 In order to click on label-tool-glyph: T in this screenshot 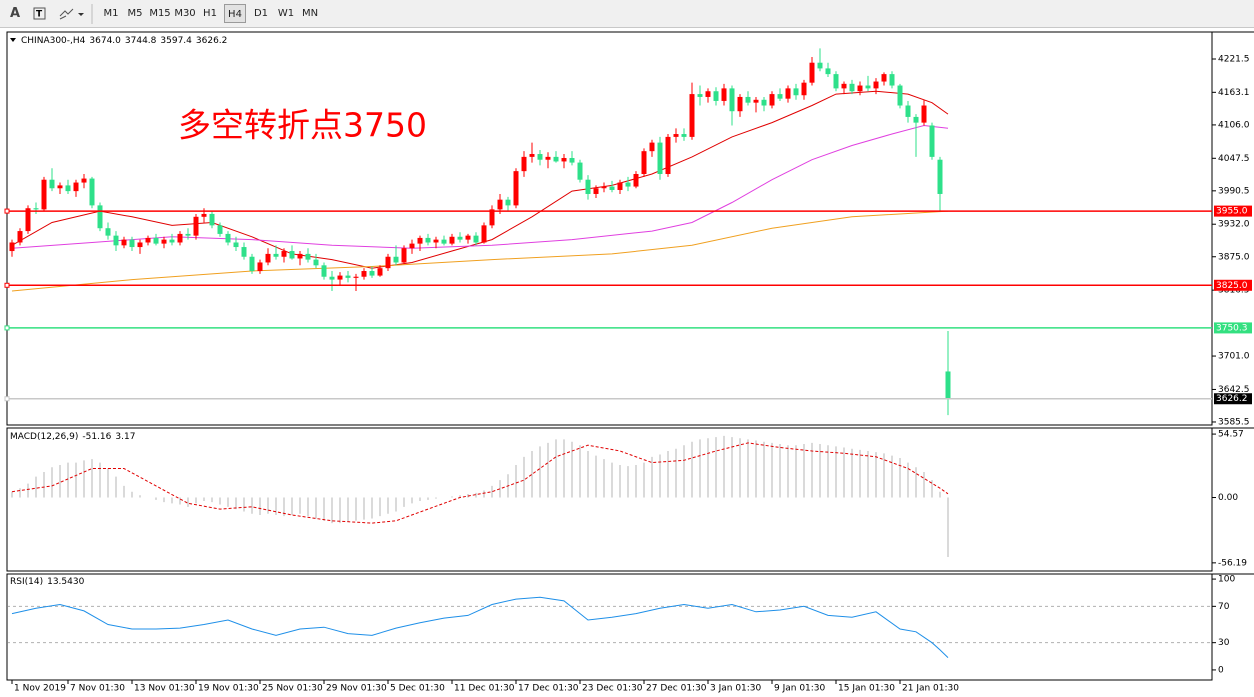, I will do `click(39, 15)`.